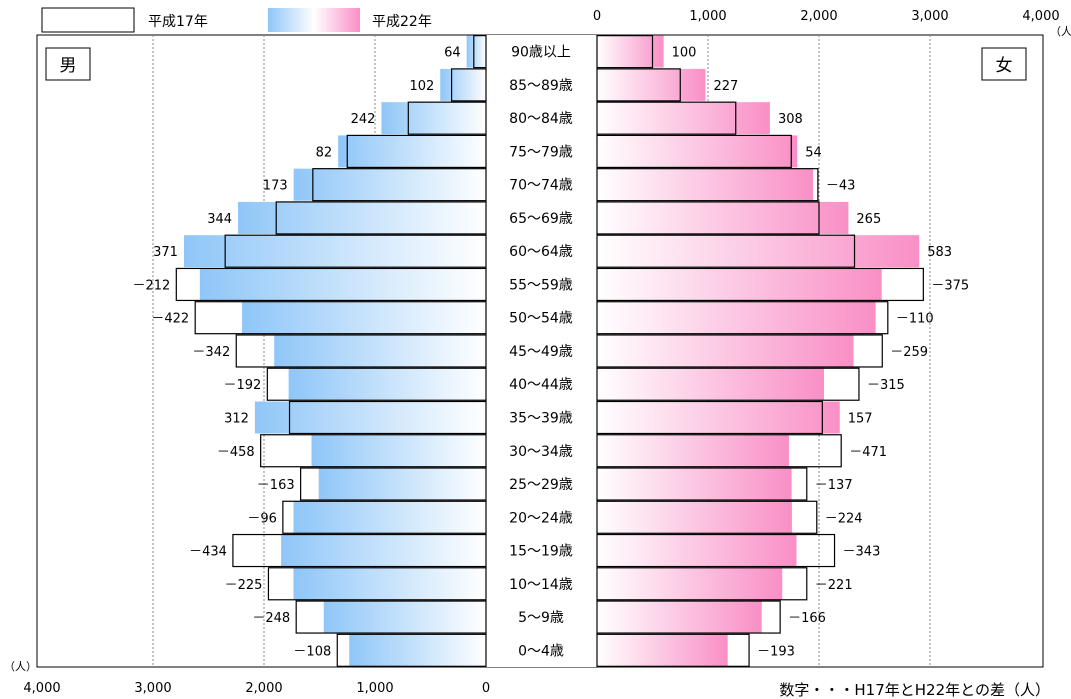 Image resolution: width=1071 pixels, height=699 pixels. I want to click on age-label: 70～74歳, so click(541, 186).